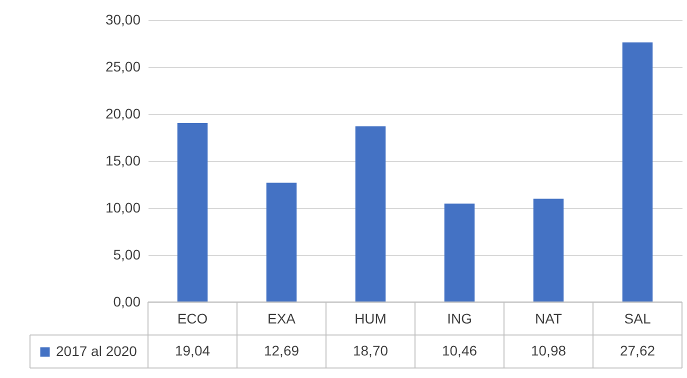 Image resolution: width=687 pixels, height=378 pixels. I want to click on y-tick-label: 0,00, so click(127, 302).